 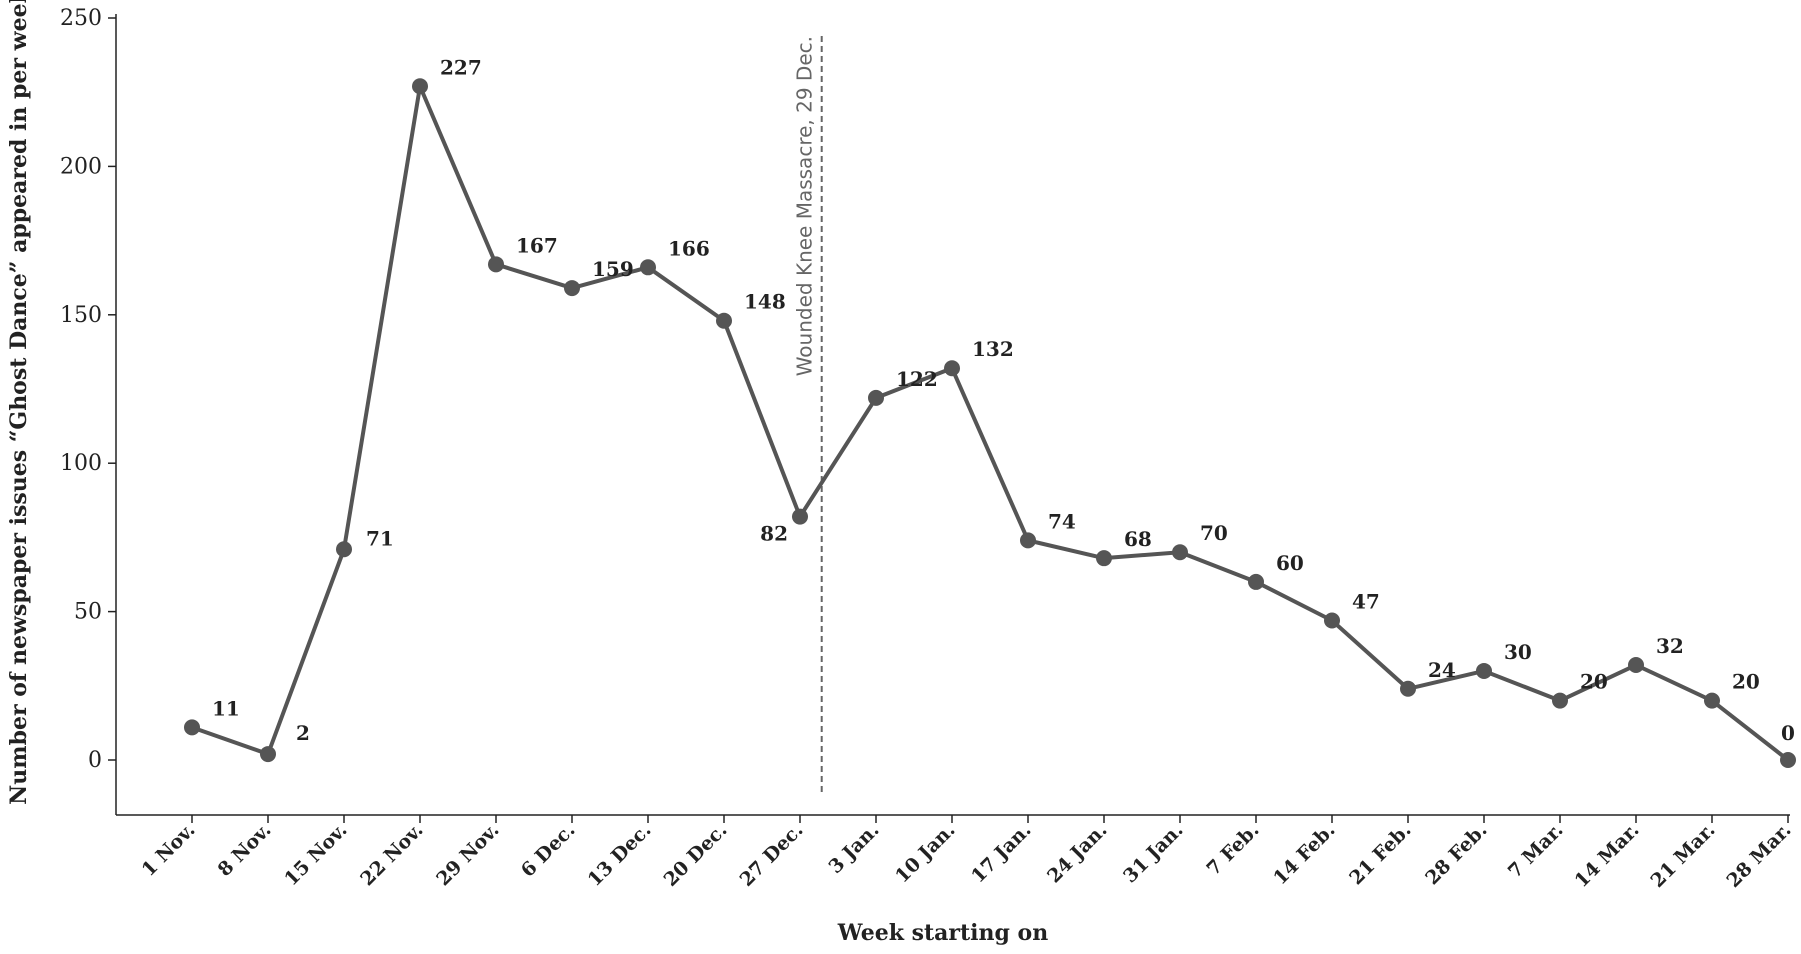 What do you see at coordinates (88, 612) in the screenshot?
I see `y-tick-label: 50` at bounding box center [88, 612].